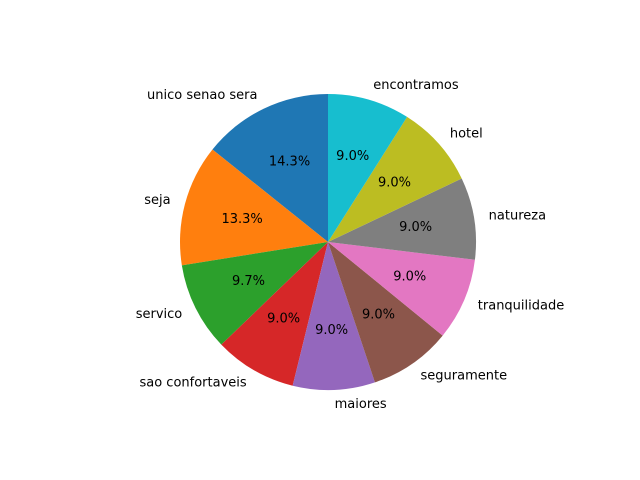  I want to click on slice-label-maiores: maiores, so click(361, 404).